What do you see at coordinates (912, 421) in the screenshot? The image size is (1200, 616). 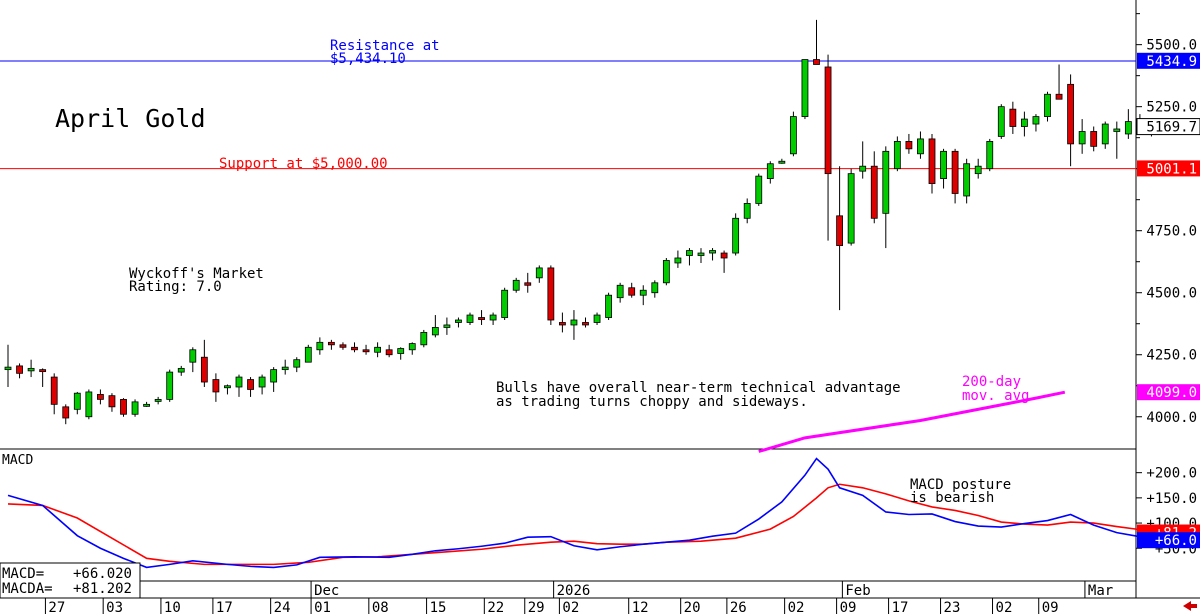 I see `moving-average-line` at bounding box center [912, 421].